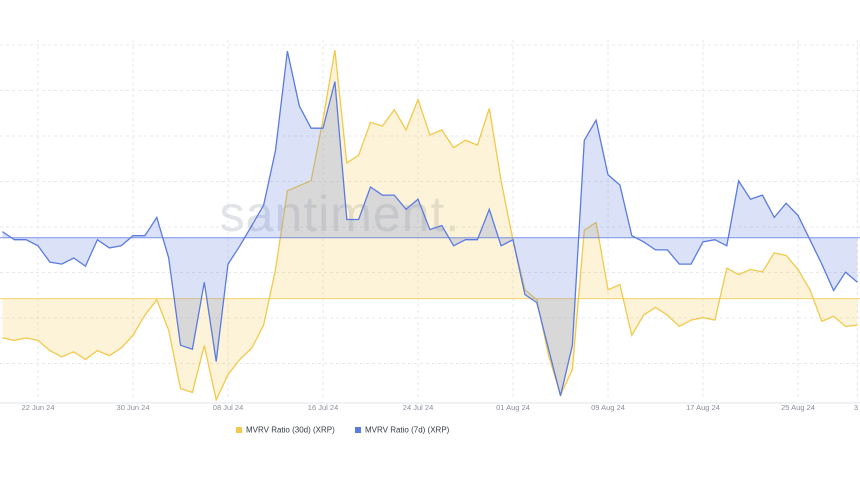 The height and width of the screenshot is (491, 860). What do you see at coordinates (340, 214) in the screenshot?
I see `watermark: santiment.` at bounding box center [340, 214].